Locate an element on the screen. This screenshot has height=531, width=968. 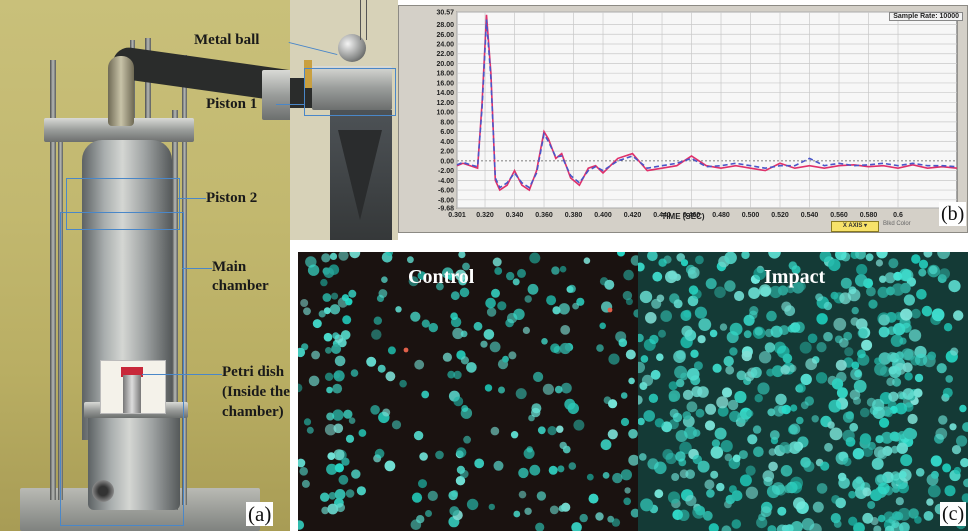
sample-rate-badge: Sample Rate: 10000 is located at coordinates (926, 16).